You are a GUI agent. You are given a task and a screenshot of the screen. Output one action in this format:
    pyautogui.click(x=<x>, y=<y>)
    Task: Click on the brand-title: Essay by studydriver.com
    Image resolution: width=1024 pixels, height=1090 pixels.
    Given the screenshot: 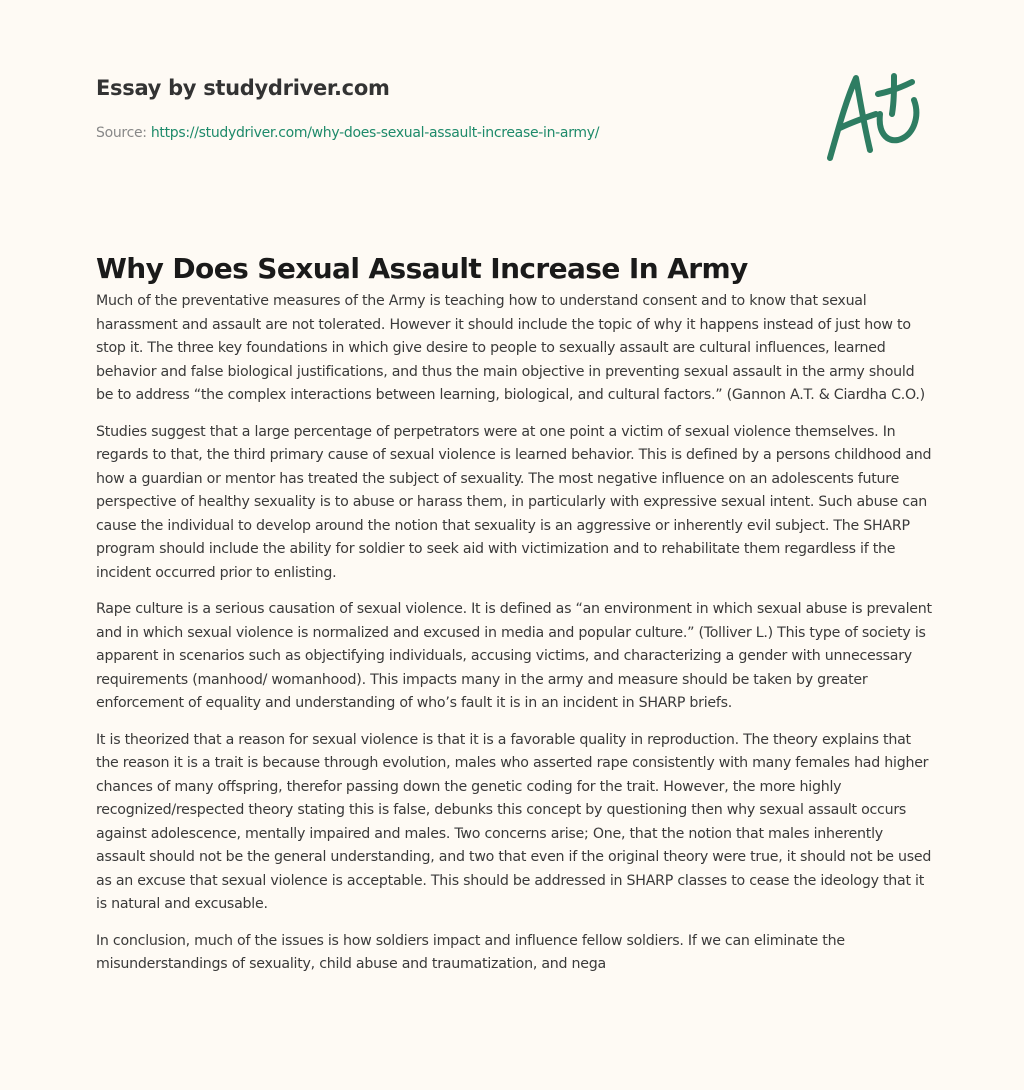 What is the action you would take?
    pyautogui.click(x=243, y=88)
    